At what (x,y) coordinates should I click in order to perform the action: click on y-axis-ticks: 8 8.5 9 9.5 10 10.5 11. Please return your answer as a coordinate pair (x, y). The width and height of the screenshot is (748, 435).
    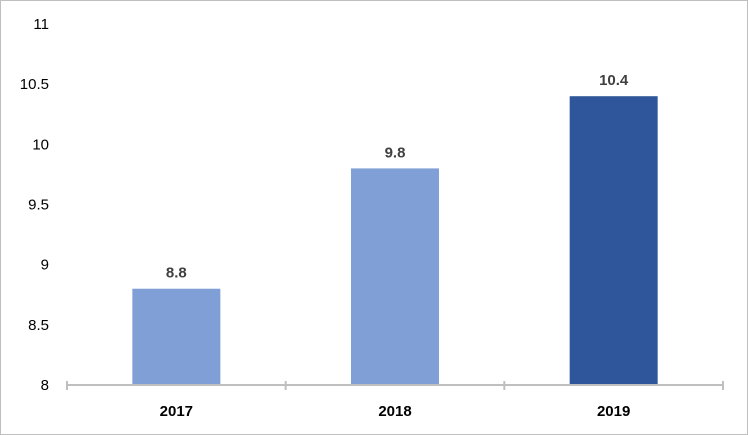
    Looking at the image, I should click on (34, 205).